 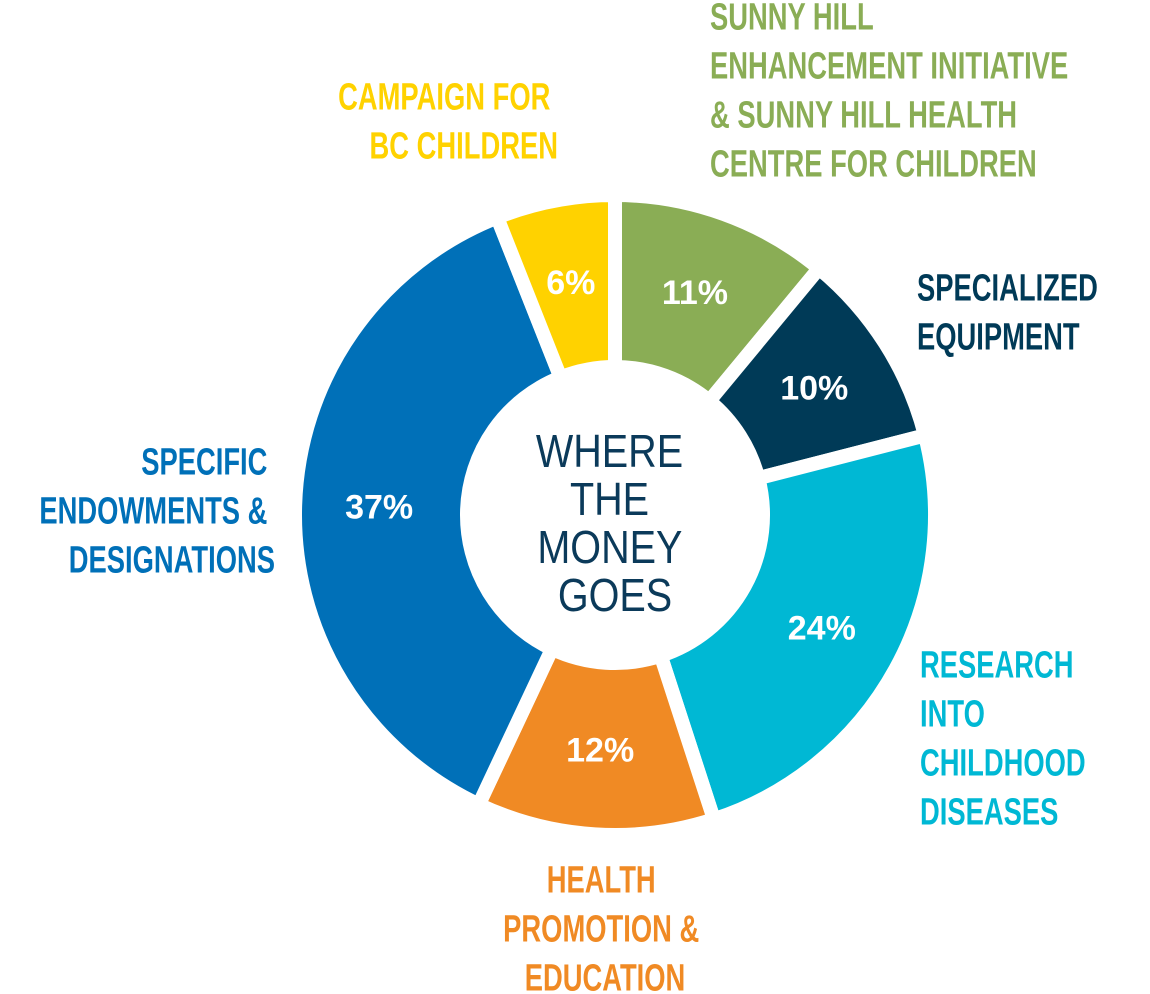 I want to click on chart-title-group: WHERE THE MONEY GOES, so click(x=615, y=523).